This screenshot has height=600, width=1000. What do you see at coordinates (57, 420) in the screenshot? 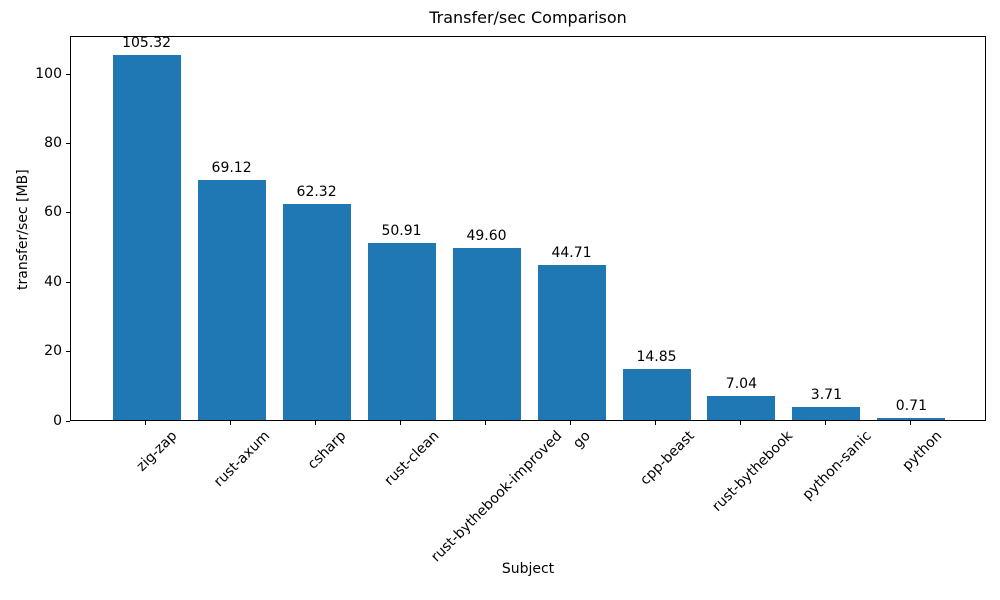
I see `y-tick-label: 0` at bounding box center [57, 420].